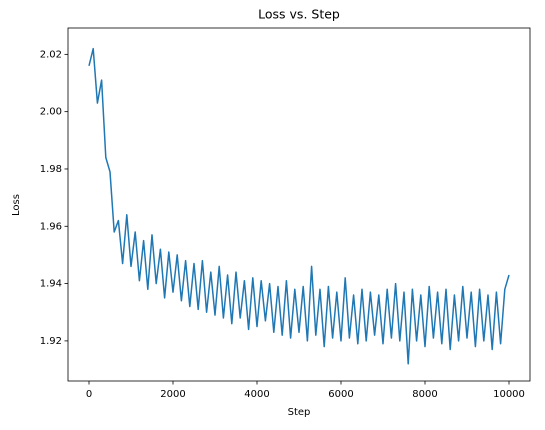 The width and height of the screenshot is (545, 430). What do you see at coordinates (51, 169) in the screenshot?
I see `y-tick-label: 1.98` at bounding box center [51, 169].